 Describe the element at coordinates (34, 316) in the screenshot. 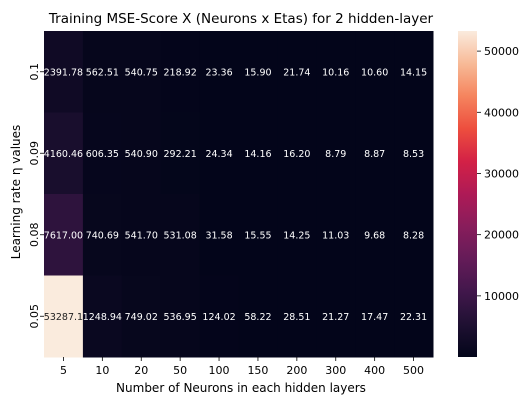

I see `y-tick-label: 0.05` at that location.